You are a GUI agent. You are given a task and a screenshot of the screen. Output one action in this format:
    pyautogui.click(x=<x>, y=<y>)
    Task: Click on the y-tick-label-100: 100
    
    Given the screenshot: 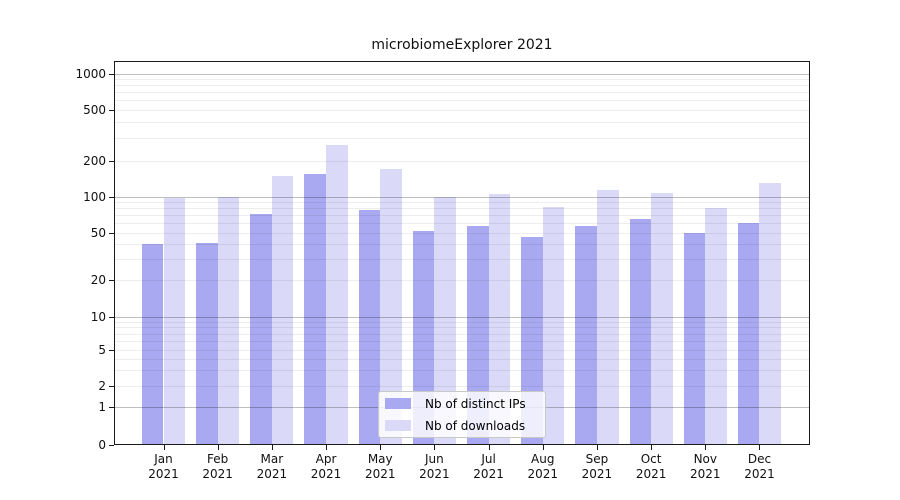 What is the action you would take?
    pyautogui.click(x=94, y=196)
    